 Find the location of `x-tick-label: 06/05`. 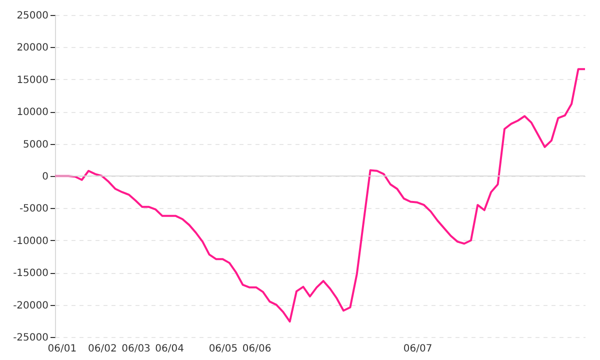

x-tick-label: 06/05 is located at coordinates (223, 349).